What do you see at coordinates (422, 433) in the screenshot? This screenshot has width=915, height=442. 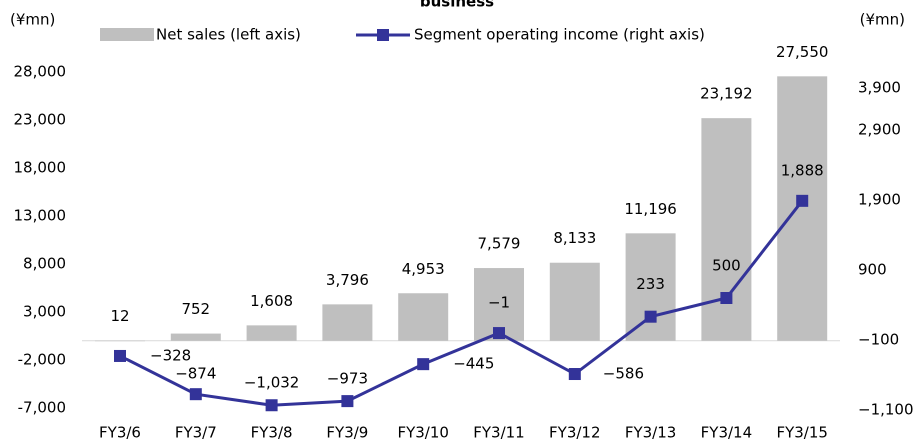 I see `x-tick-label: FY3/10` at bounding box center [422, 433].